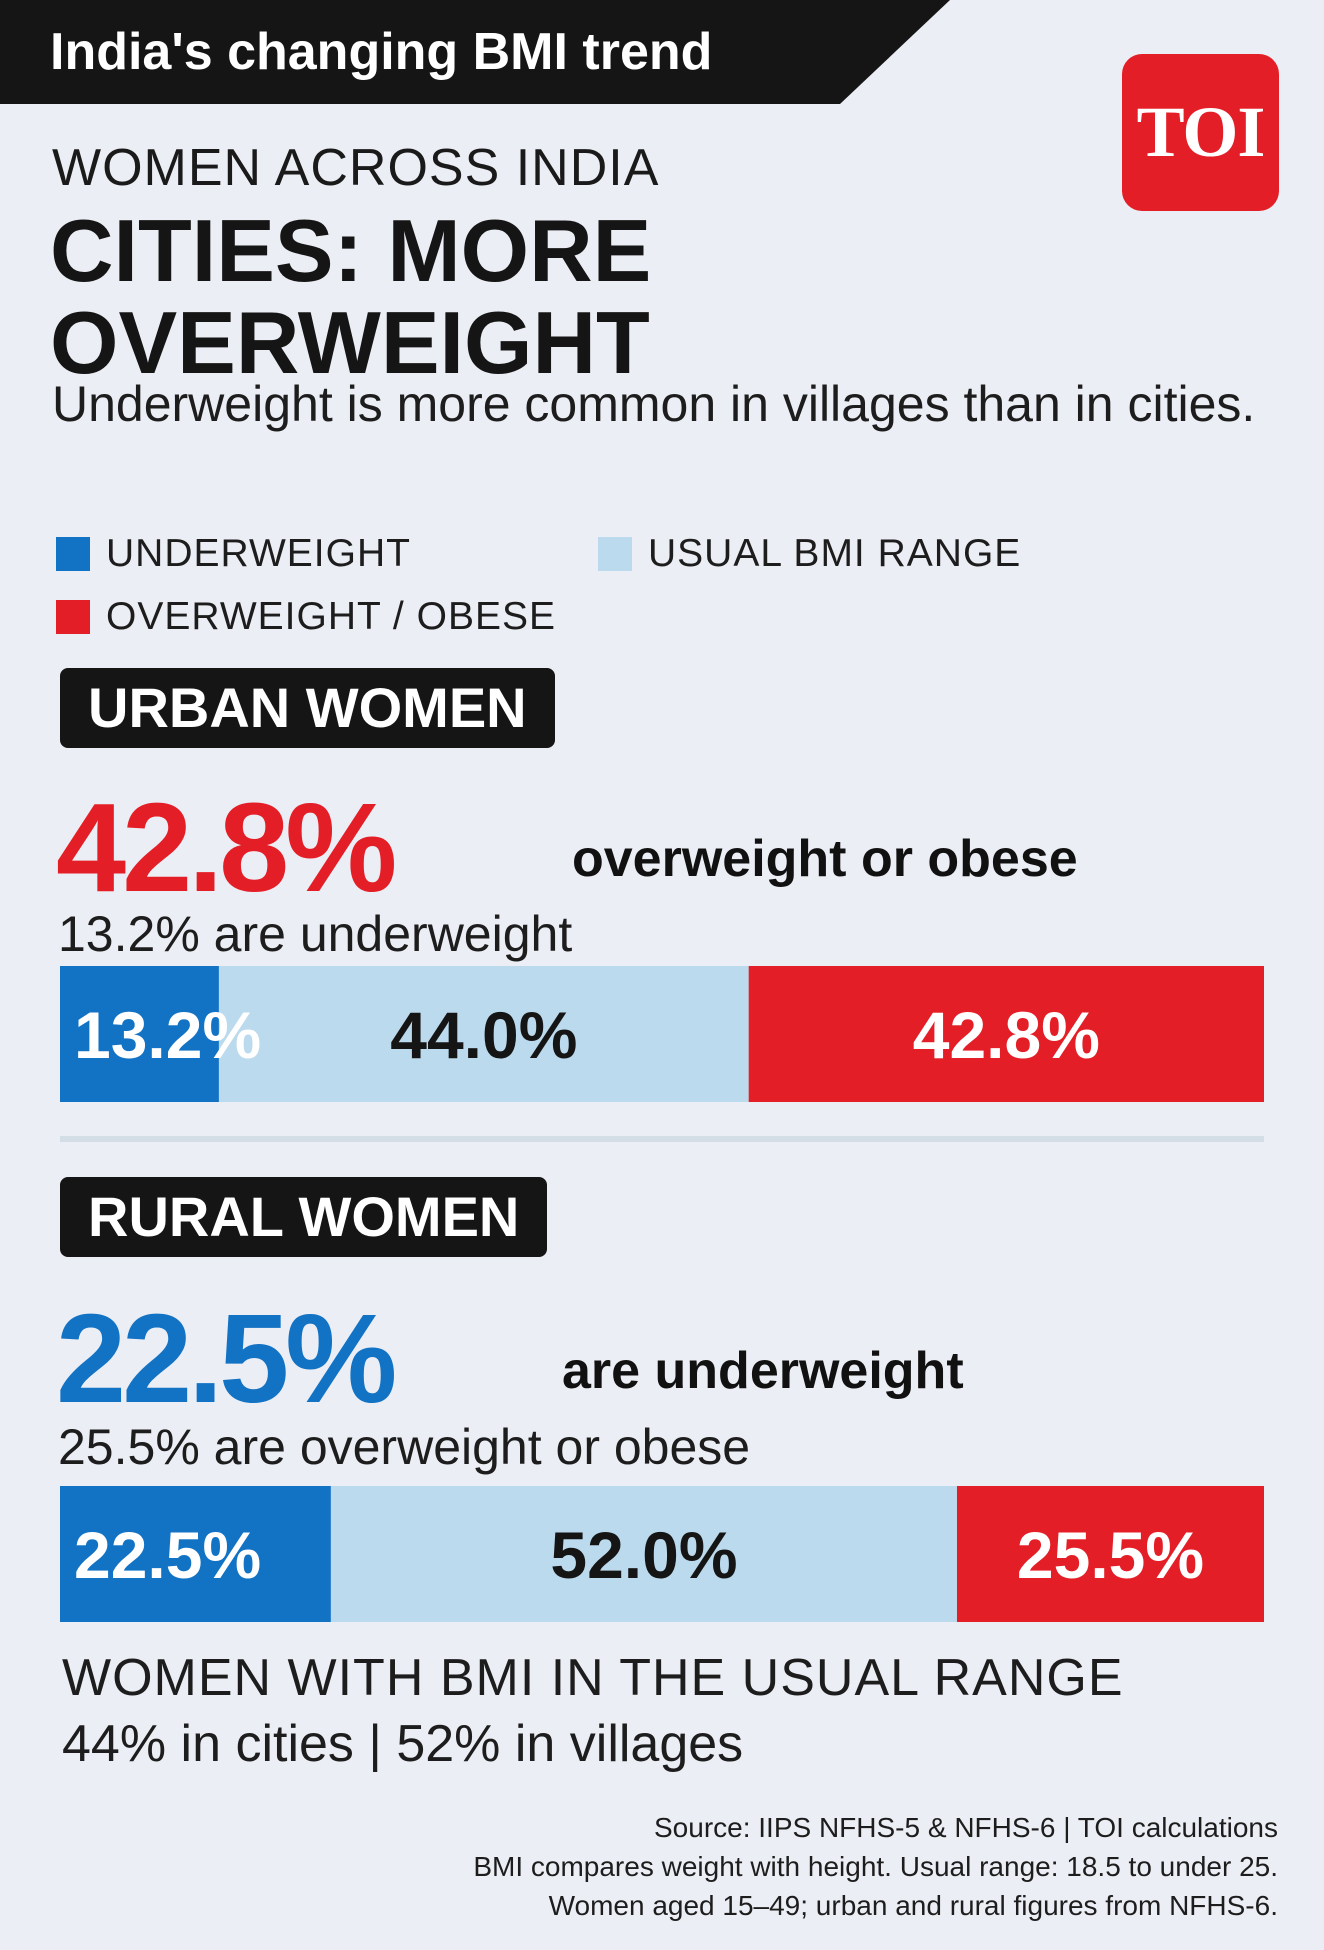  I want to click on legend-overweight-swatch, so click(73, 617).